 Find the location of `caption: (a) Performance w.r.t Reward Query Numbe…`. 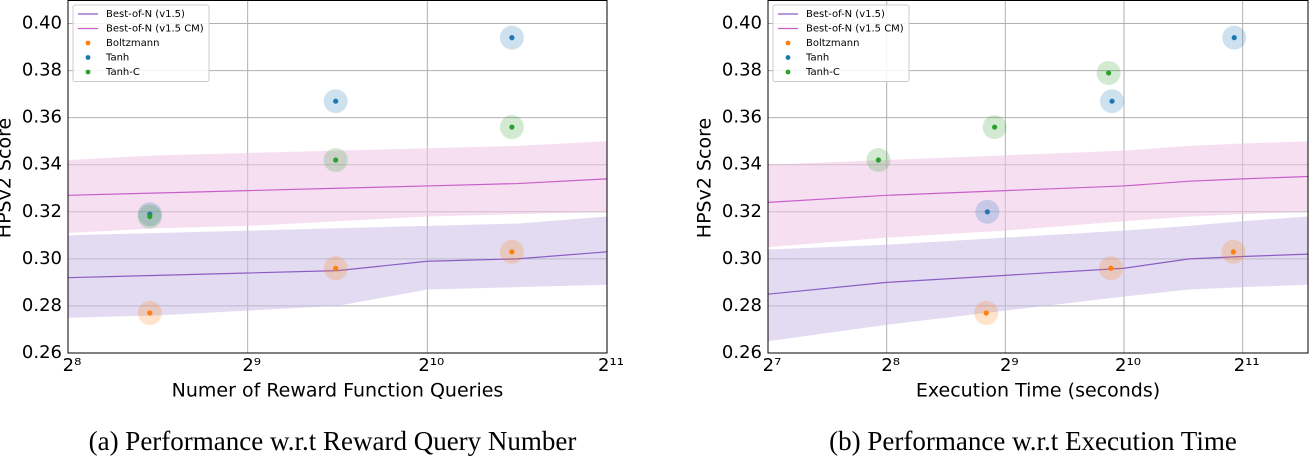

caption: (a) Performance w.r.t Reward Query Numbe… is located at coordinates (333, 441).